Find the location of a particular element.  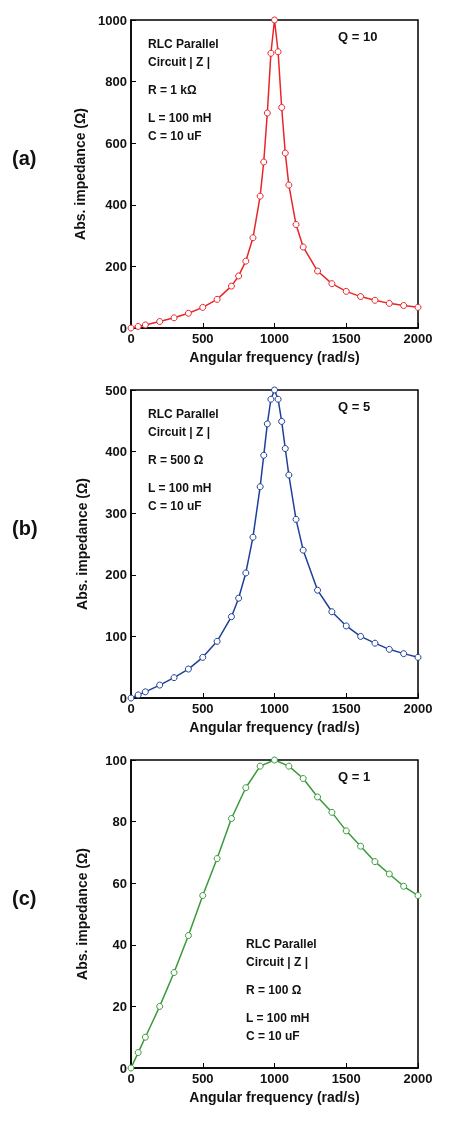

text: (a) is located at coordinates (24, 158).